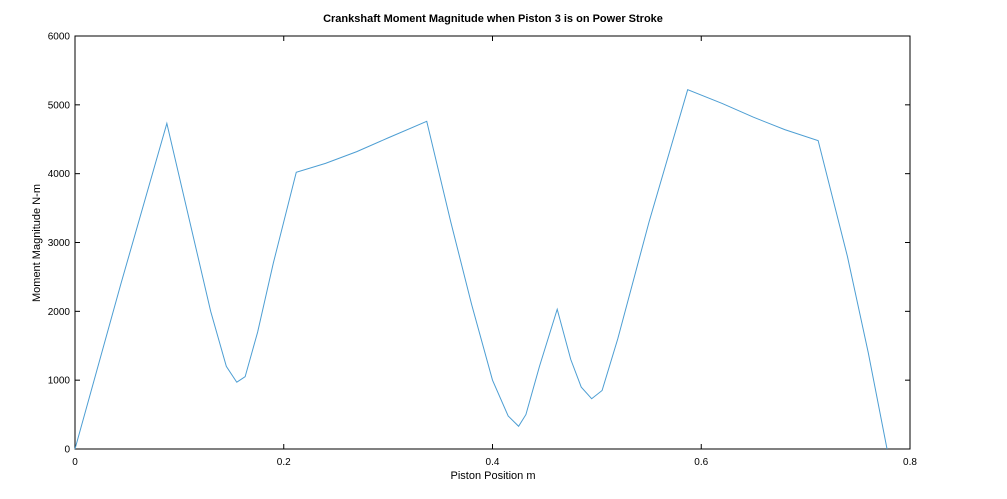 The height and width of the screenshot is (499, 1007). Describe the element at coordinates (910, 462) in the screenshot. I see `x-tick-label: 0.8` at that location.